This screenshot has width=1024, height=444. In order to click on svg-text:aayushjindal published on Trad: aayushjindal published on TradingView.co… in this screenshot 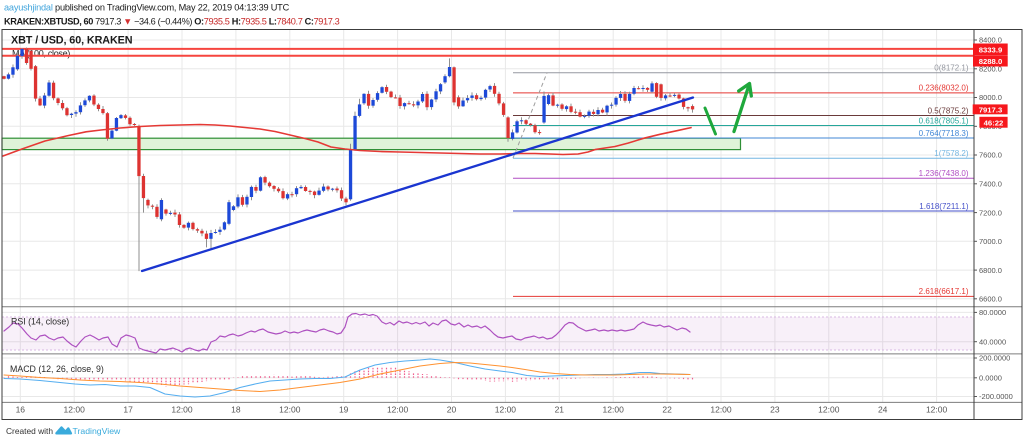, I will do `click(147, 8)`.